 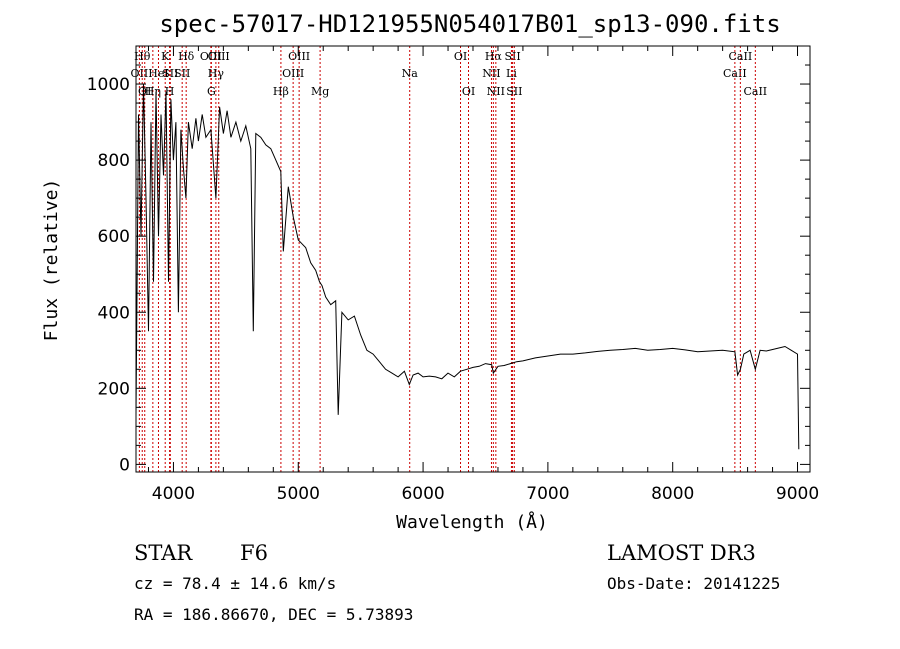 I want to click on line-marker-label-3: Hη, so click(x=153, y=91).